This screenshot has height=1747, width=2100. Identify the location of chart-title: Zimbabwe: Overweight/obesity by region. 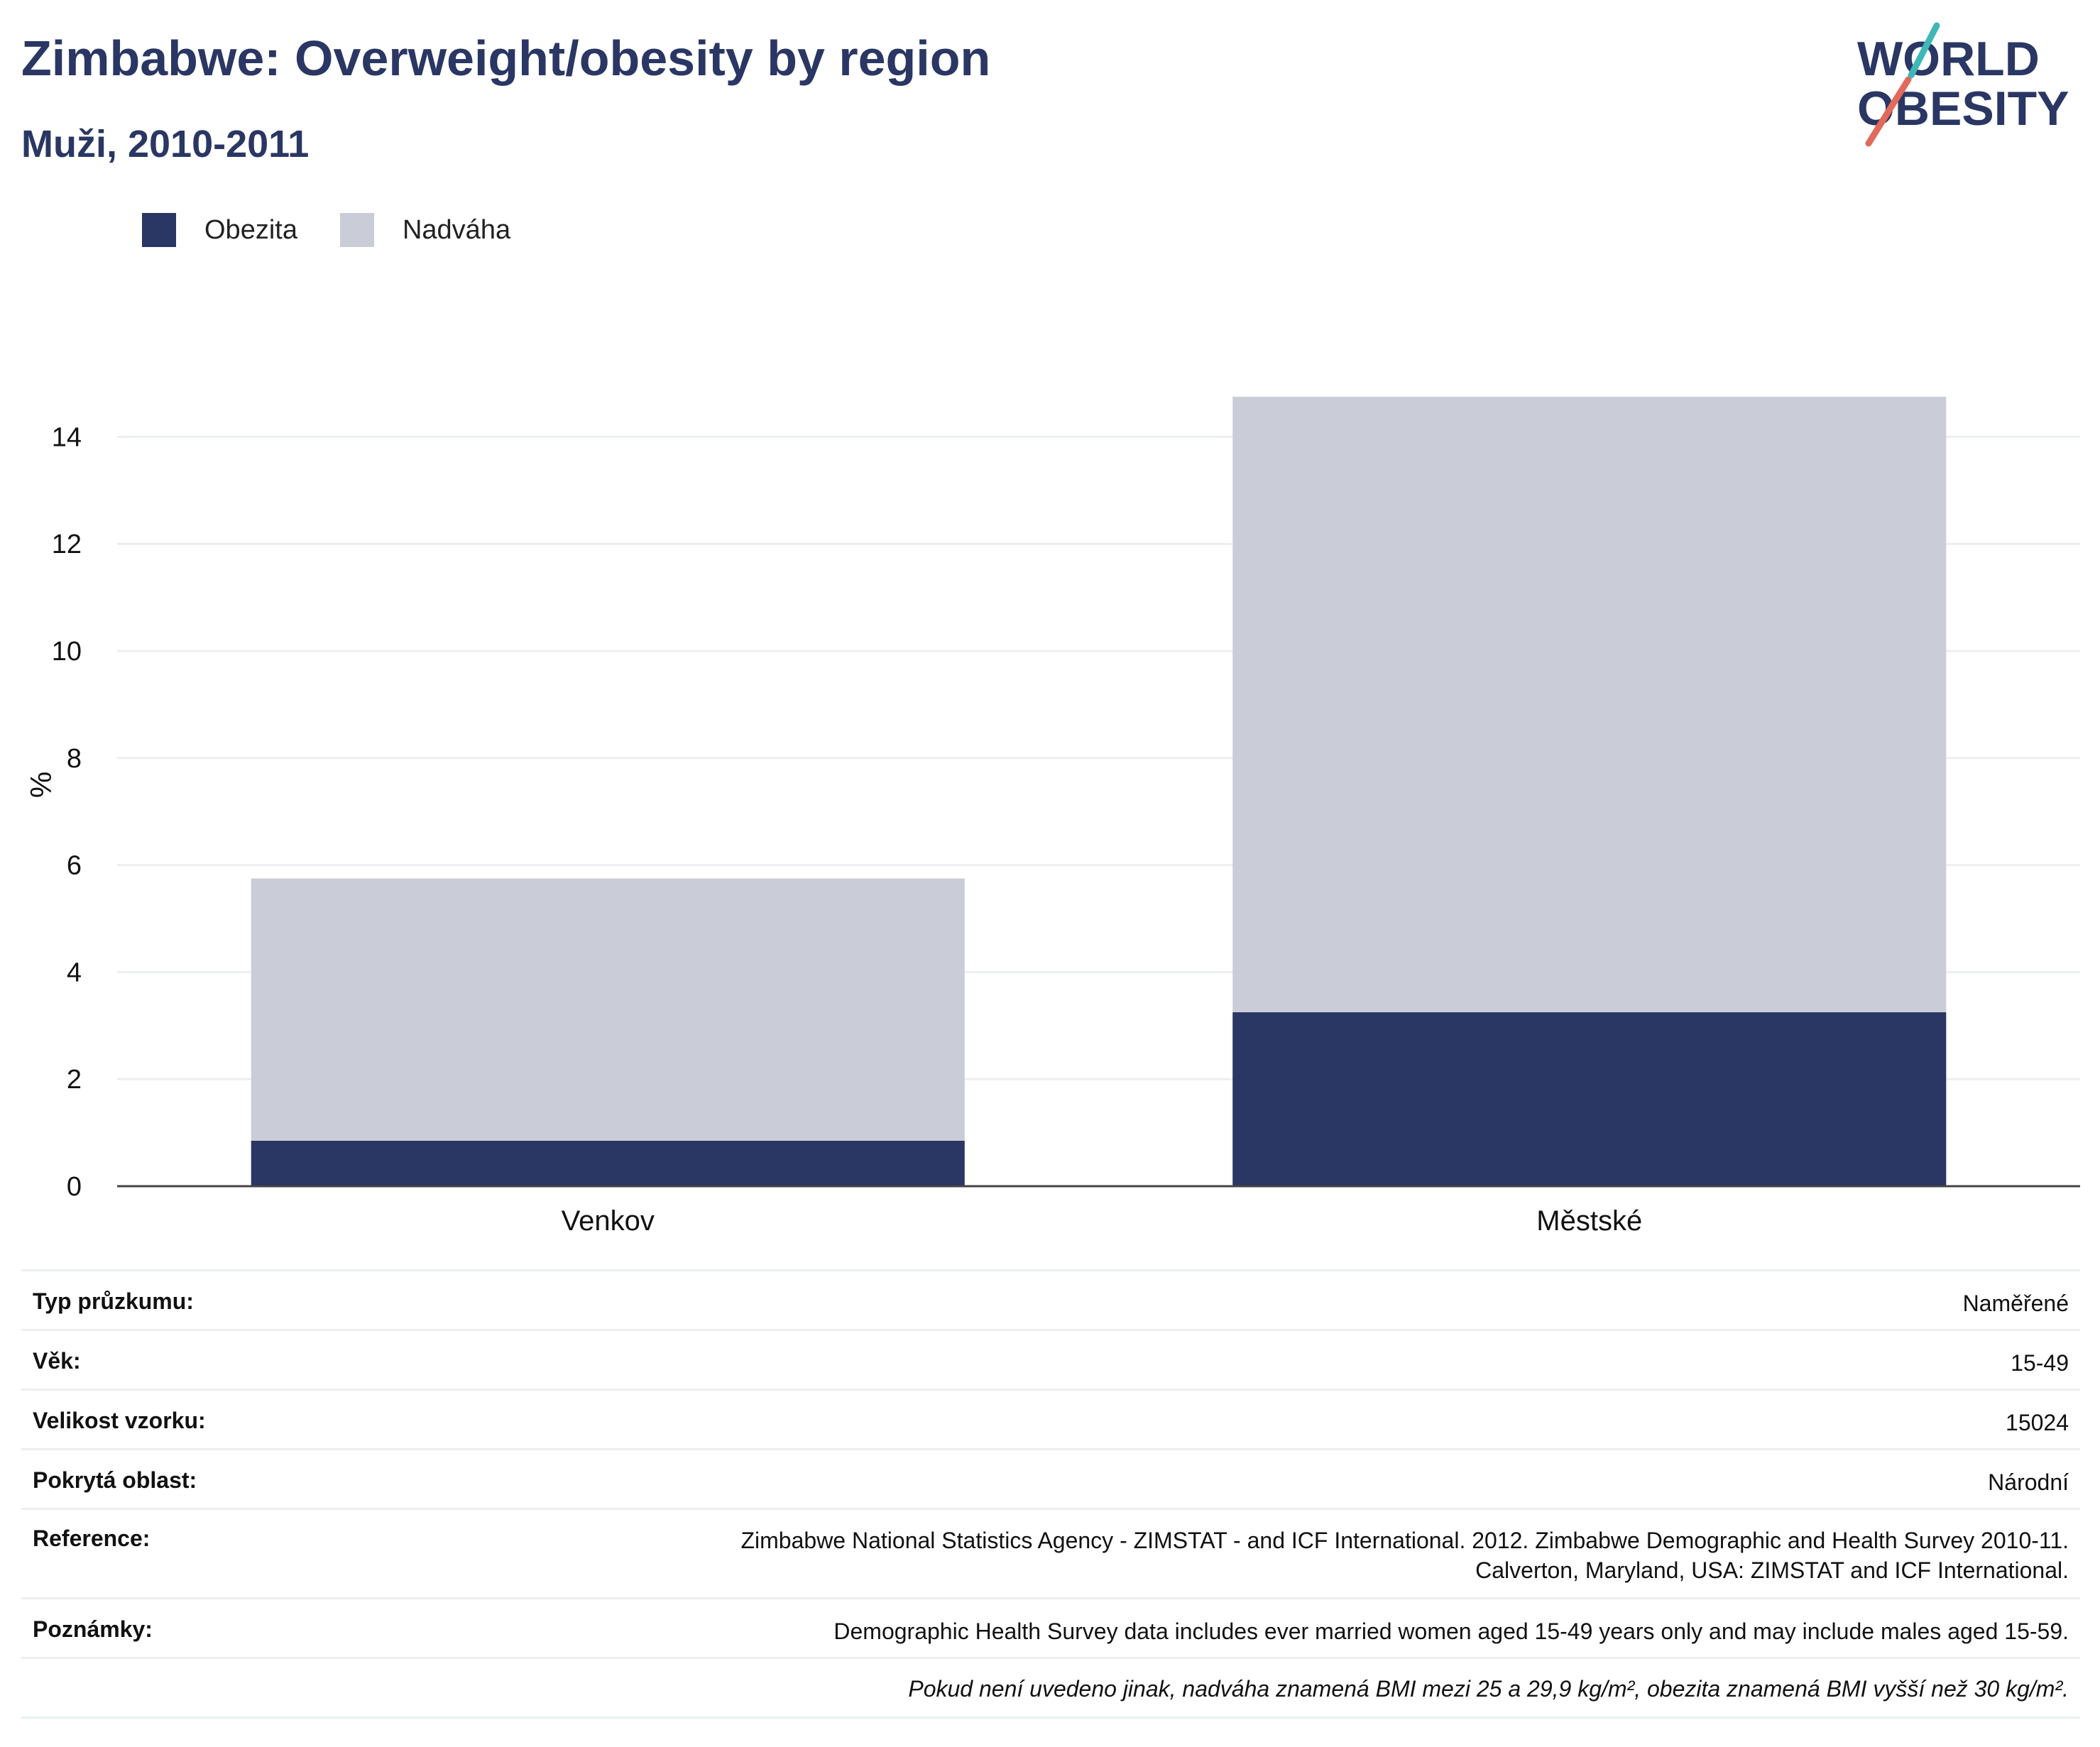
(506, 58).